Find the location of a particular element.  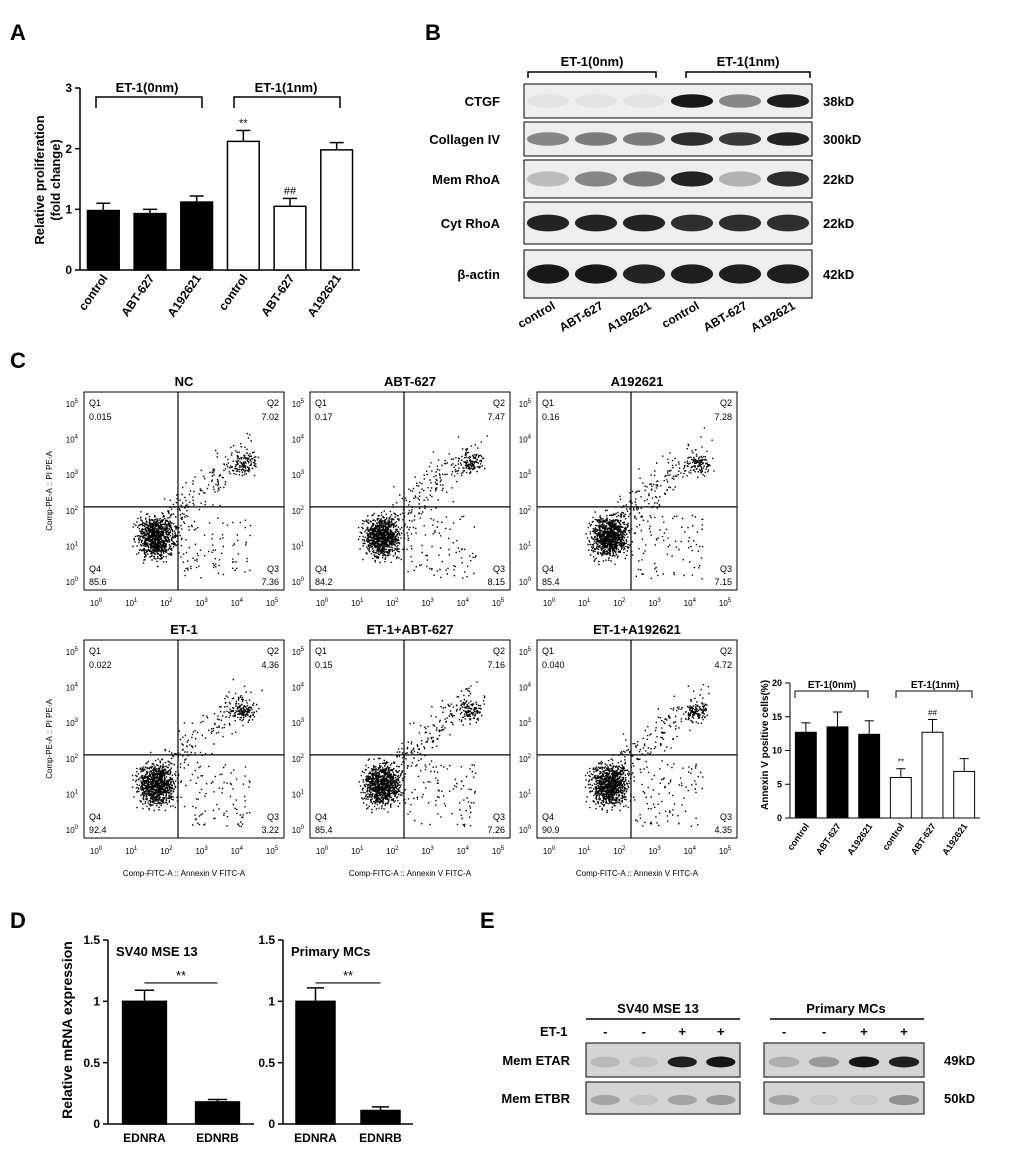

blot-e-group-2: Primary MCs is located at coordinates (845, 1008).